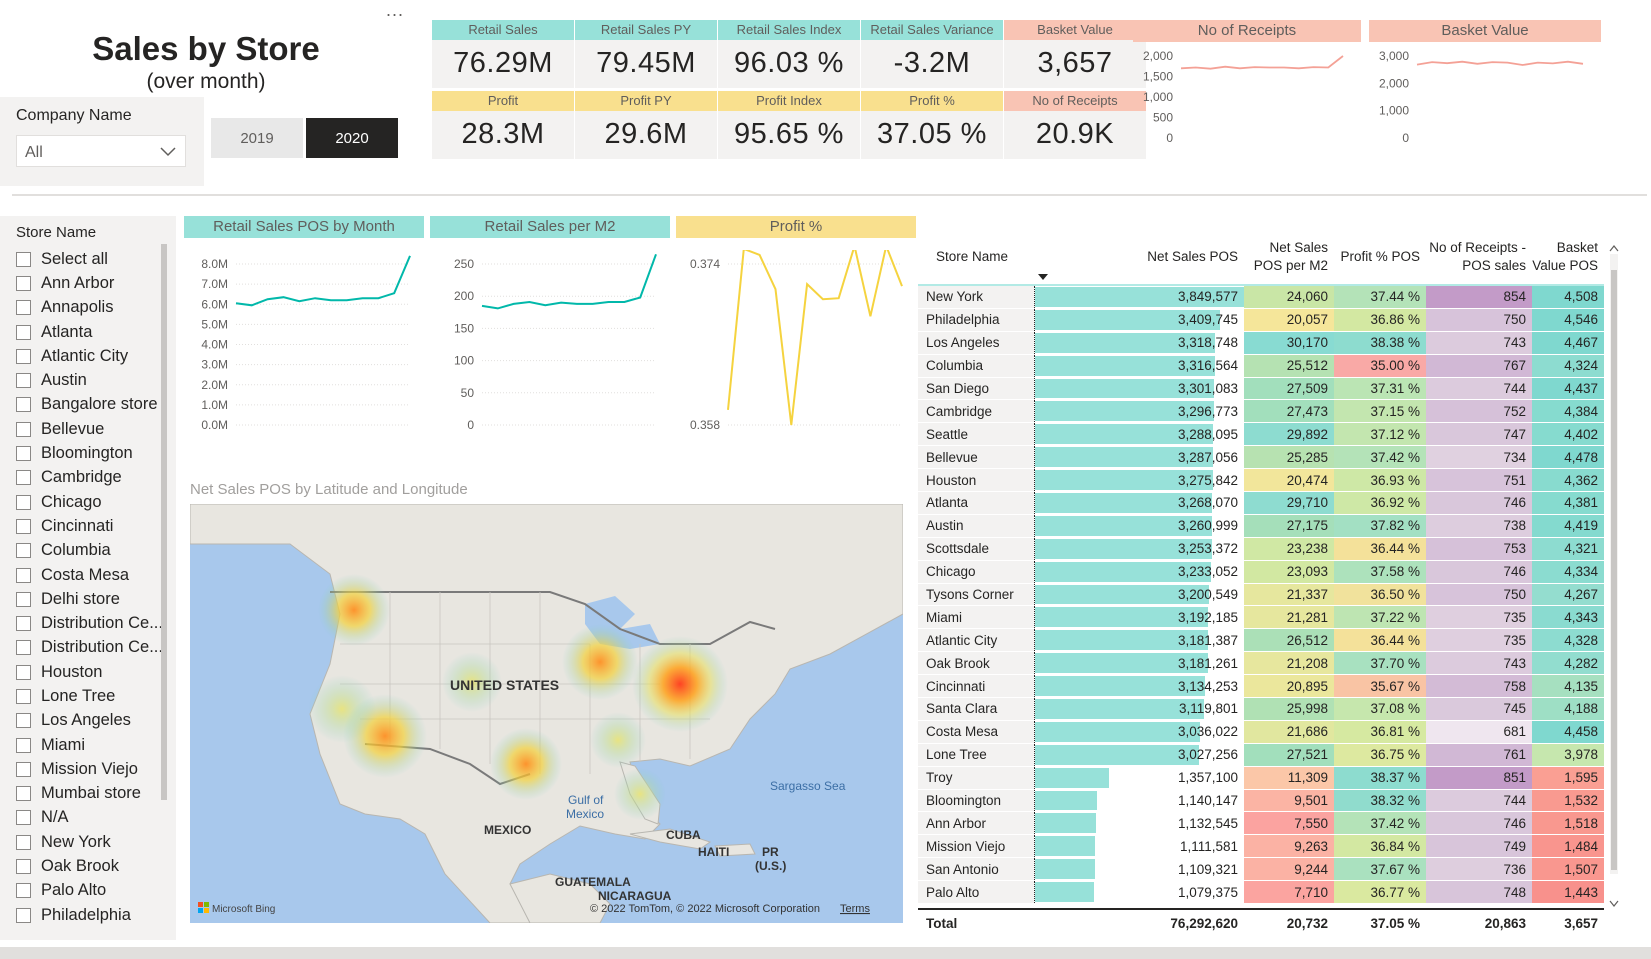 The height and width of the screenshot is (959, 1651). Describe the element at coordinates (972, 256) in the screenshot. I see `column-header: Store Name` at that location.